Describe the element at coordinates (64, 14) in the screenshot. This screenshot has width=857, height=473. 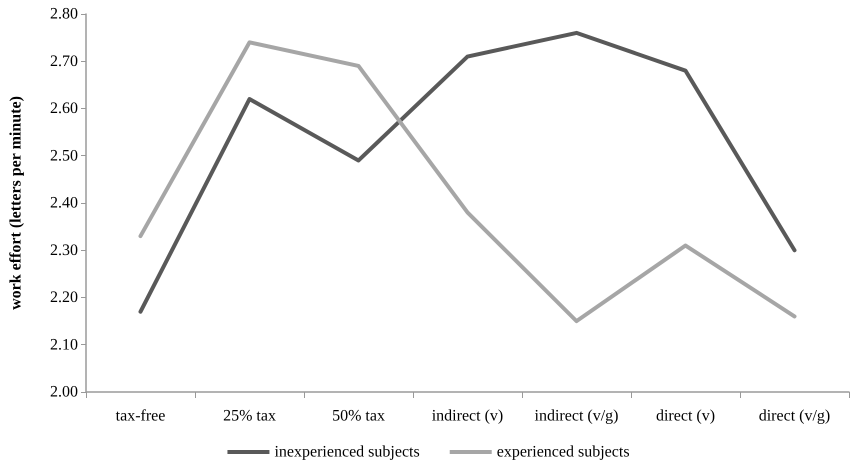
I see `y-tick-label: 2.80` at that location.